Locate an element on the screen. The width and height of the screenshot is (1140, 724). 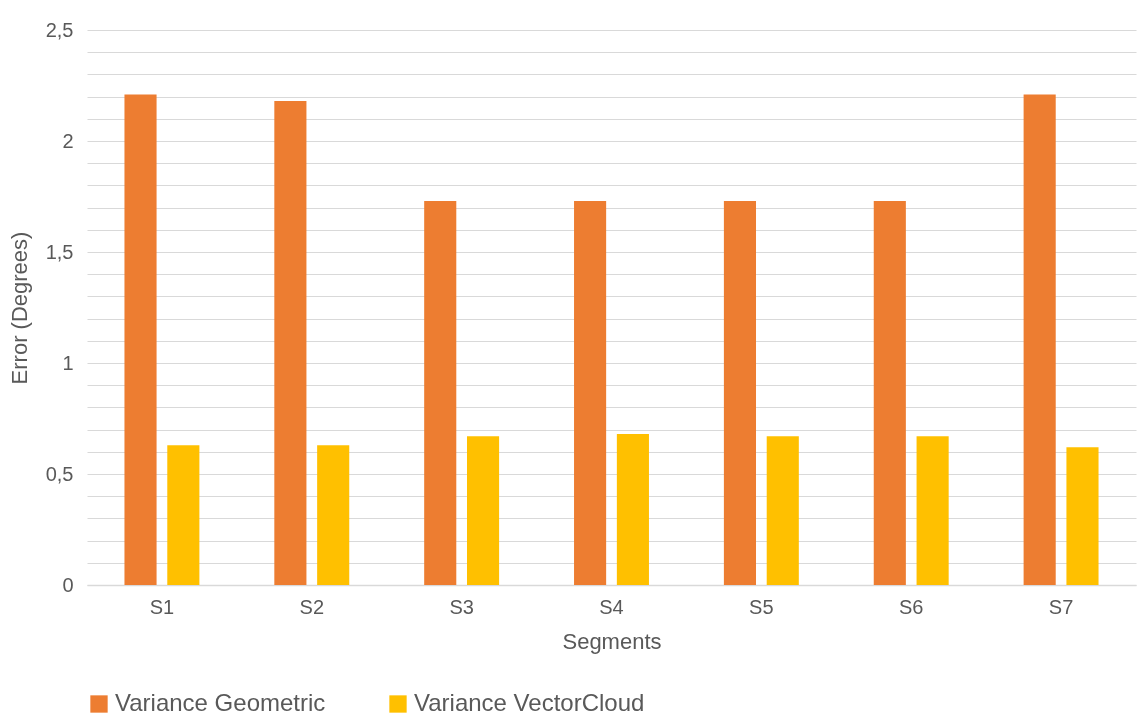
y-tick-label: 1,5 is located at coordinates (59, 251).